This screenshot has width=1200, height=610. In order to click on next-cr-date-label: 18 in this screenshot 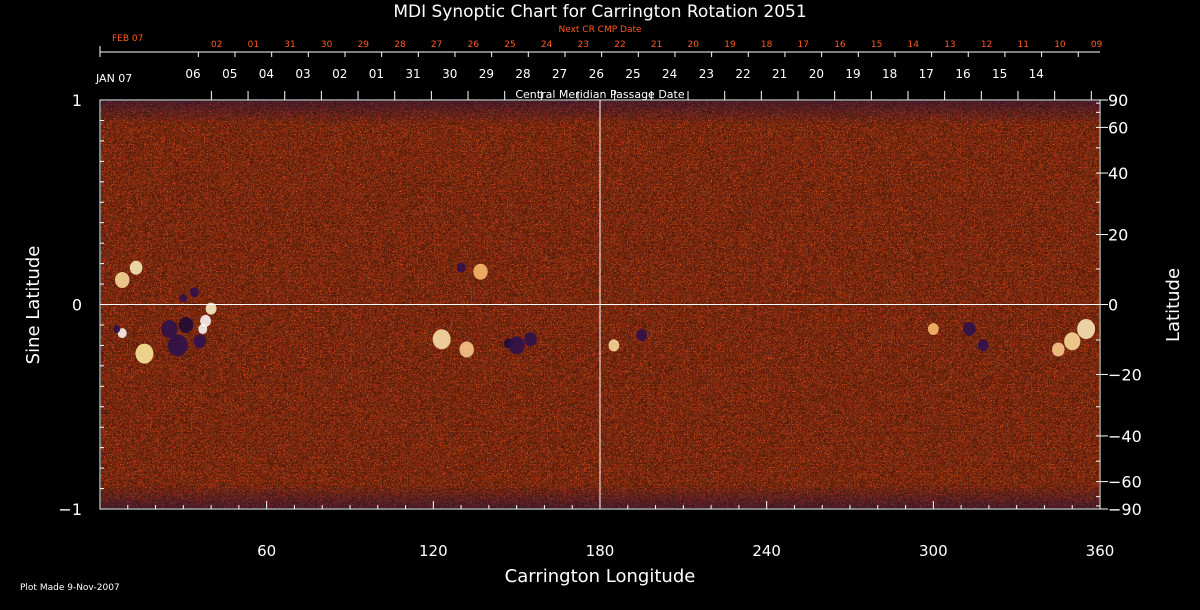, I will do `click(767, 45)`.